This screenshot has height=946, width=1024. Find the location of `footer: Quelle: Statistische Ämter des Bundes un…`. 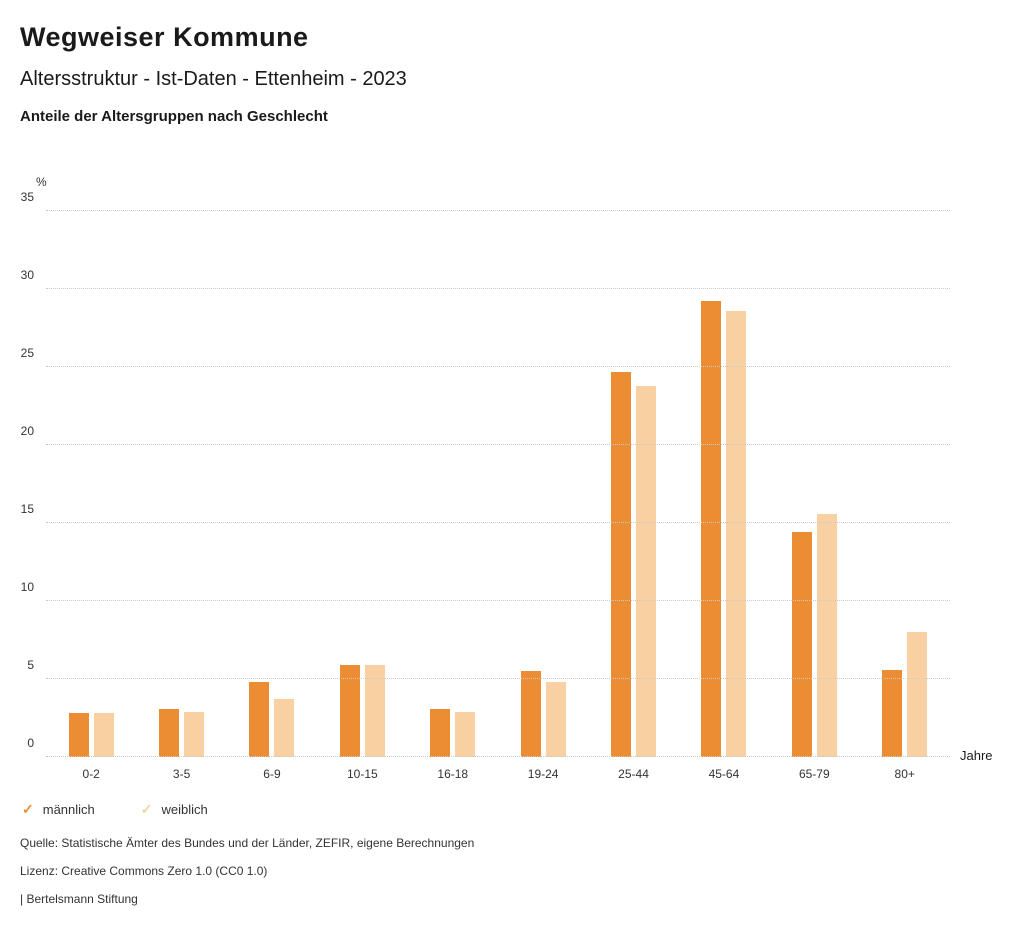

footer: Quelle: Statistische Ämter des Bundes un… is located at coordinates (512, 871).